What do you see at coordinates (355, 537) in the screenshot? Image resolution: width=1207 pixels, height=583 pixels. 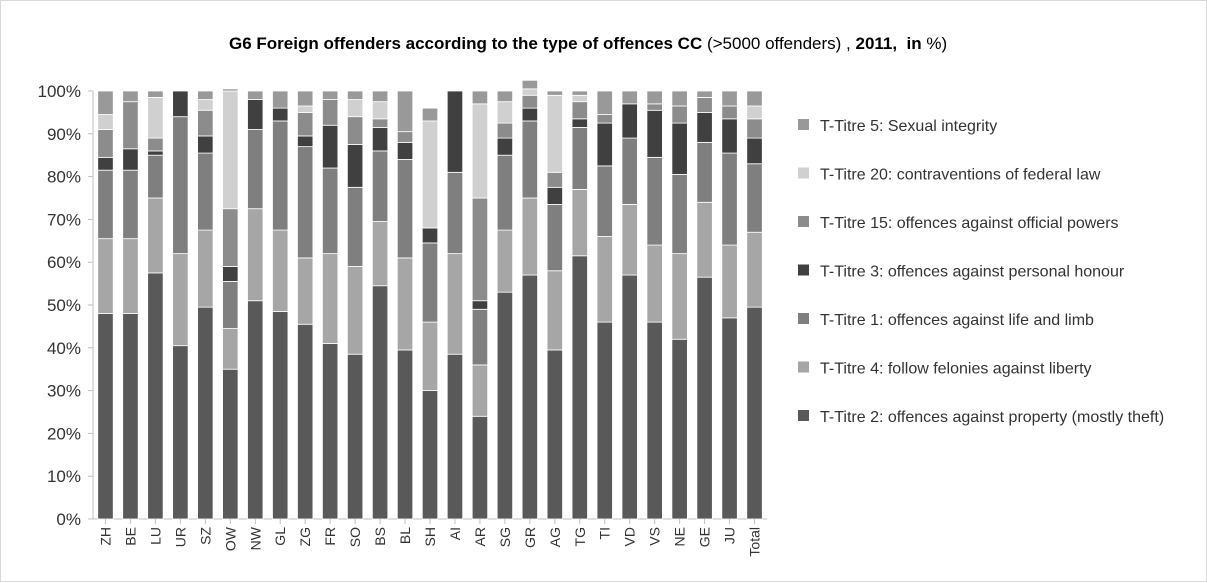 I see `x-tick-label: SO` at bounding box center [355, 537].